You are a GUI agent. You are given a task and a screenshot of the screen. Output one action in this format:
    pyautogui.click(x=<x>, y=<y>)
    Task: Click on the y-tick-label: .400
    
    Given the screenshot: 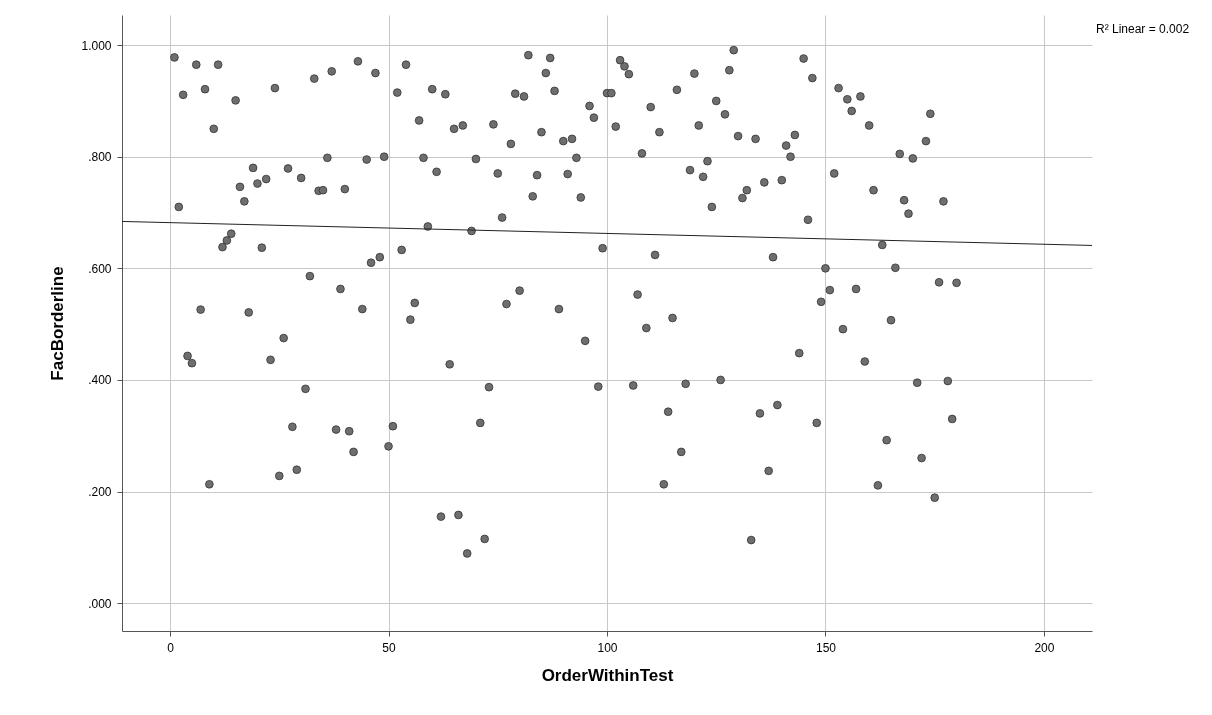 What is the action you would take?
    pyautogui.click(x=100, y=380)
    